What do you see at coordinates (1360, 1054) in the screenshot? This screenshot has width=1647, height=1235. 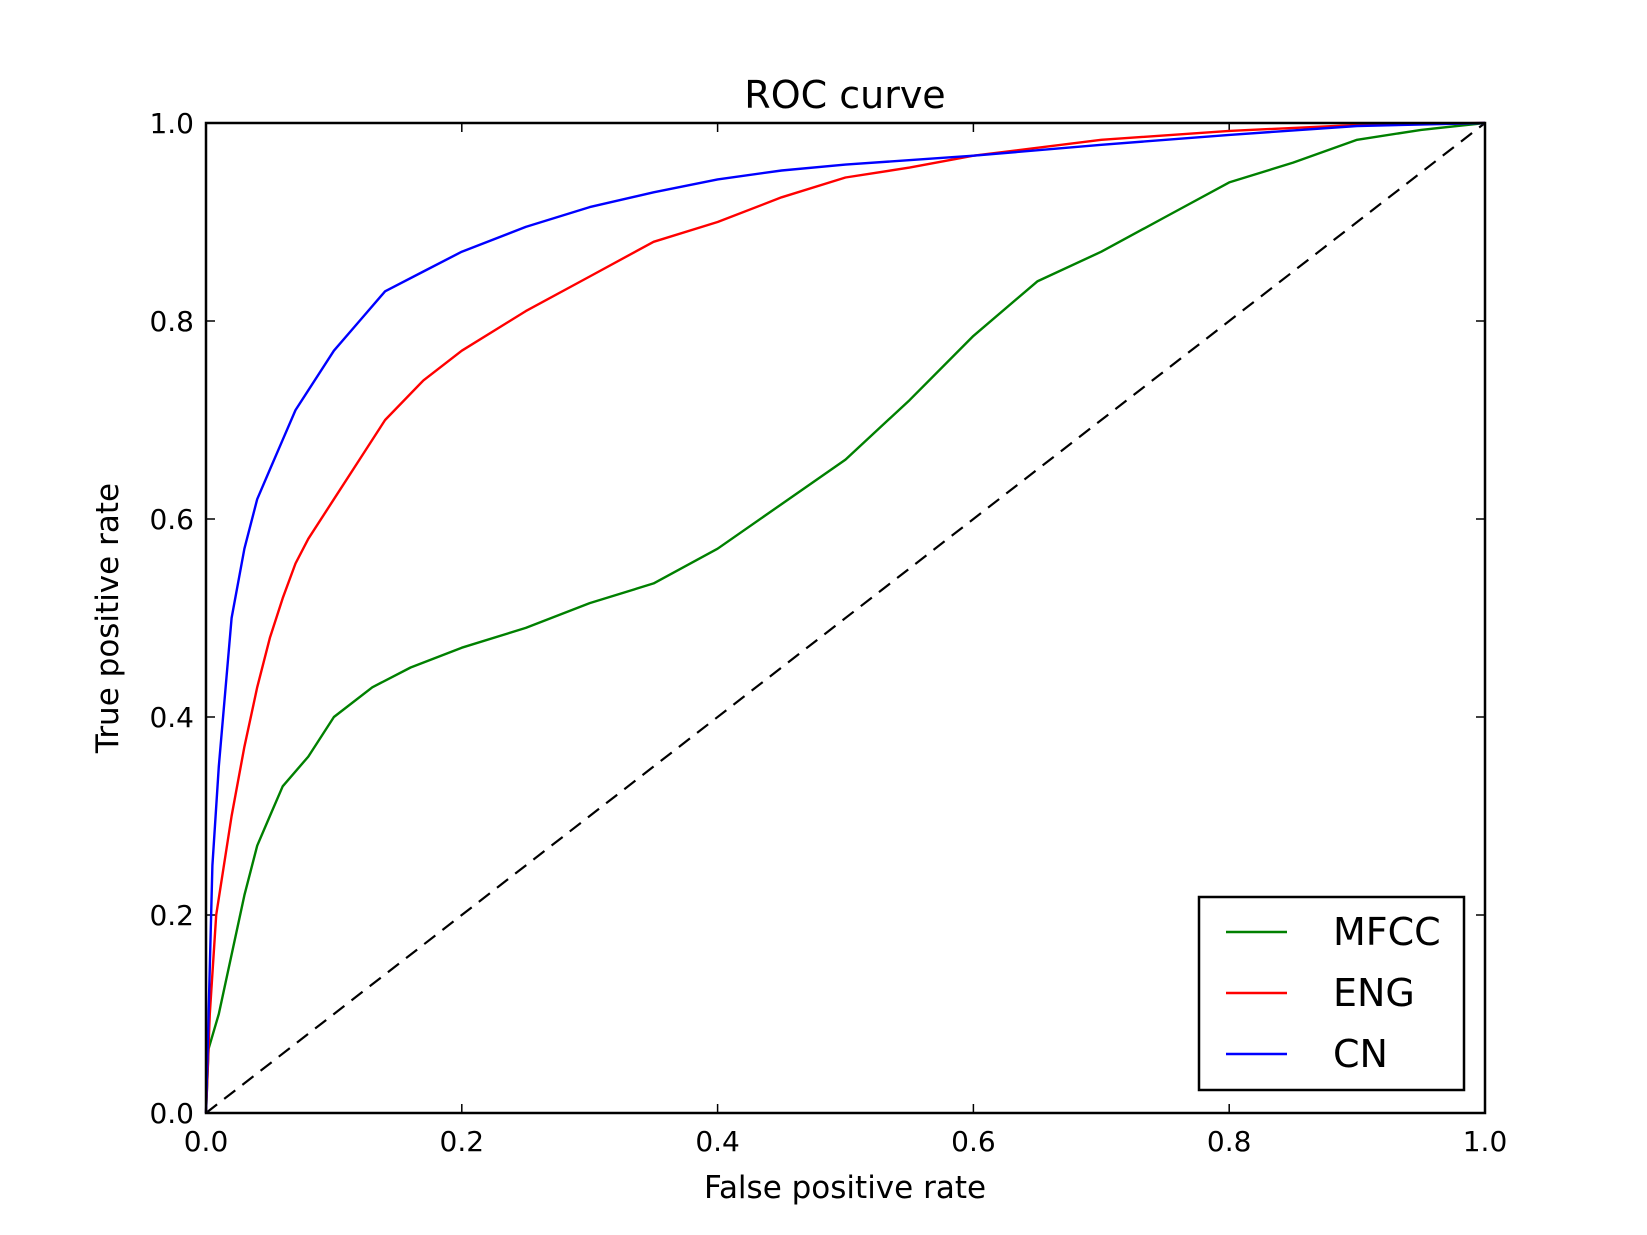 I see `legend-label-cn: CN` at bounding box center [1360, 1054].